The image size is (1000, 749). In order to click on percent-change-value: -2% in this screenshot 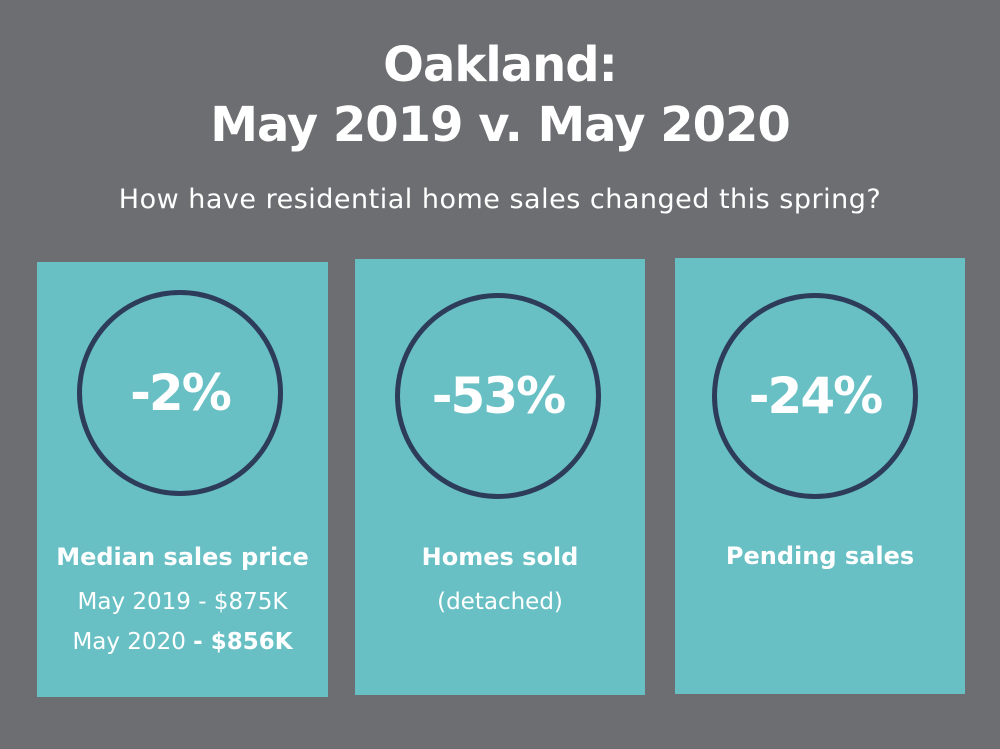, I will do `click(181, 393)`.